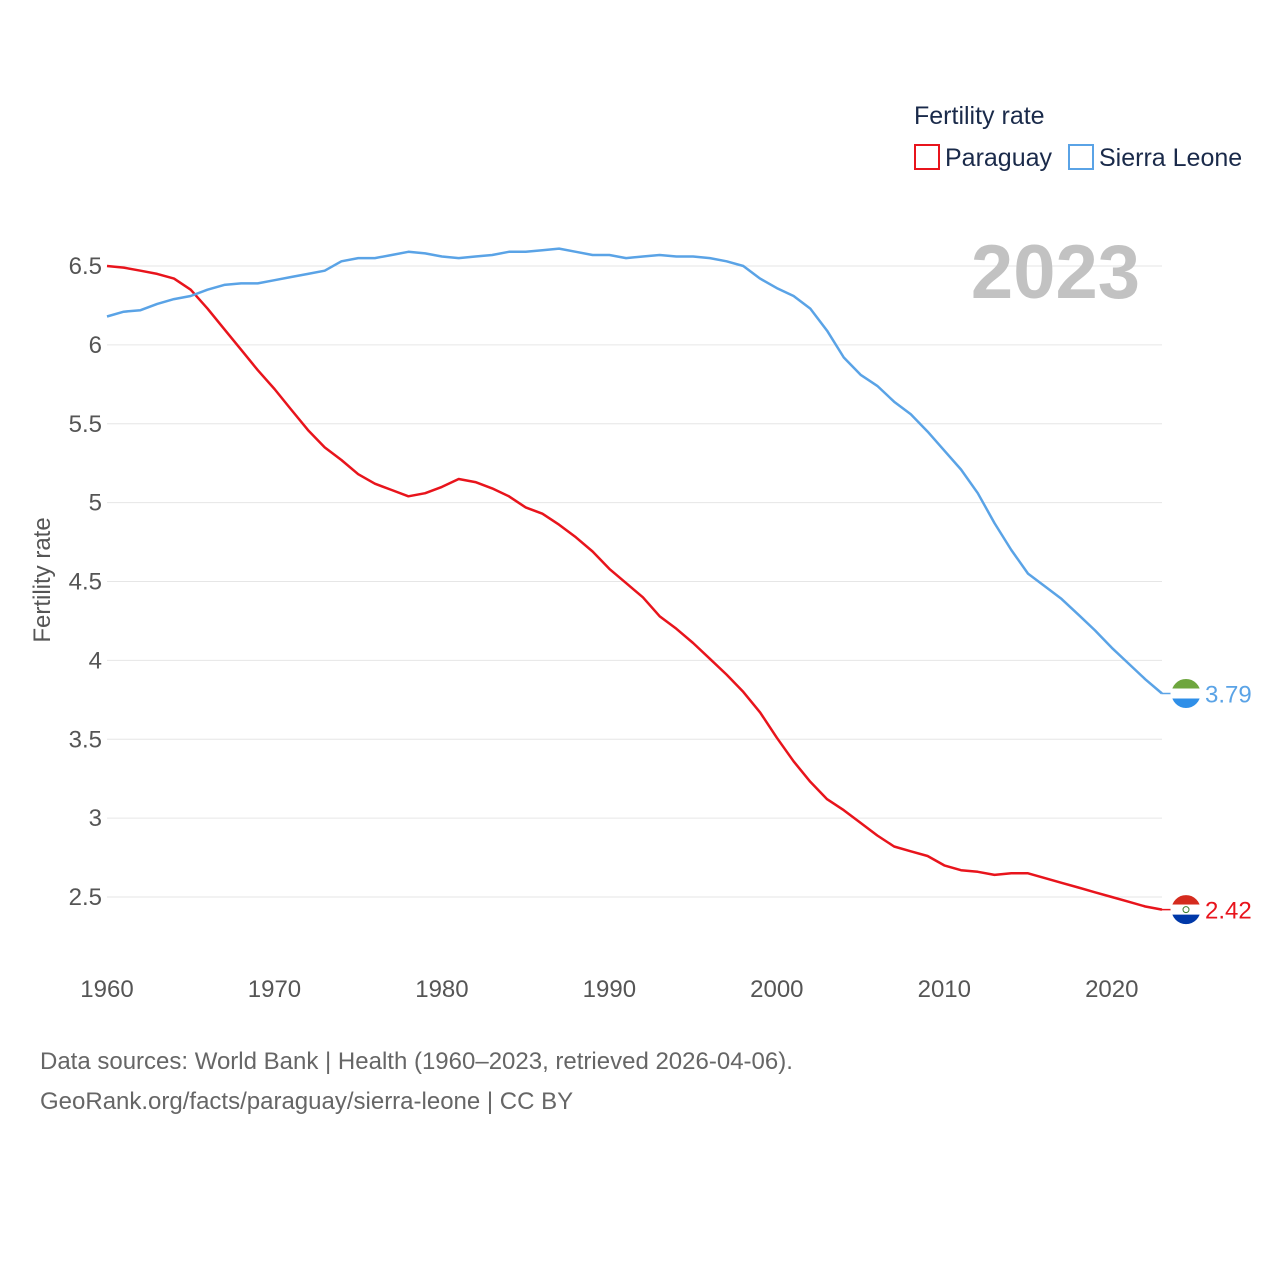 Image resolution: width=1280 pixels, height=1280 pixels. Describe the element at coordinates (441, 989) in the screenshot. I see `x-tick-label: 1980` at that location.